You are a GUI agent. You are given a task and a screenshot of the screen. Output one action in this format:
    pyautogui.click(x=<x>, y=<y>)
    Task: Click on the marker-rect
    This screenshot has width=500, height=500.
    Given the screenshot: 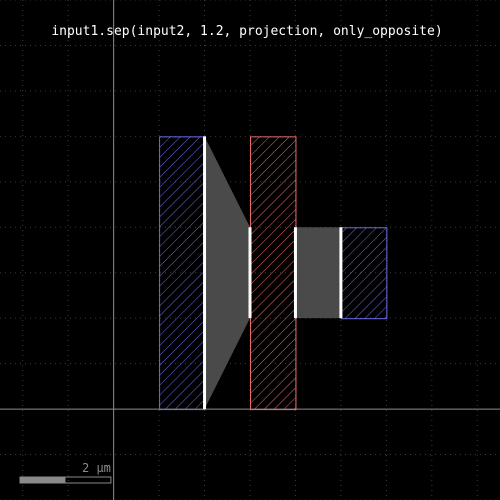 What is the action you would take?
    pyautogui.click(x=318, y=273)
    